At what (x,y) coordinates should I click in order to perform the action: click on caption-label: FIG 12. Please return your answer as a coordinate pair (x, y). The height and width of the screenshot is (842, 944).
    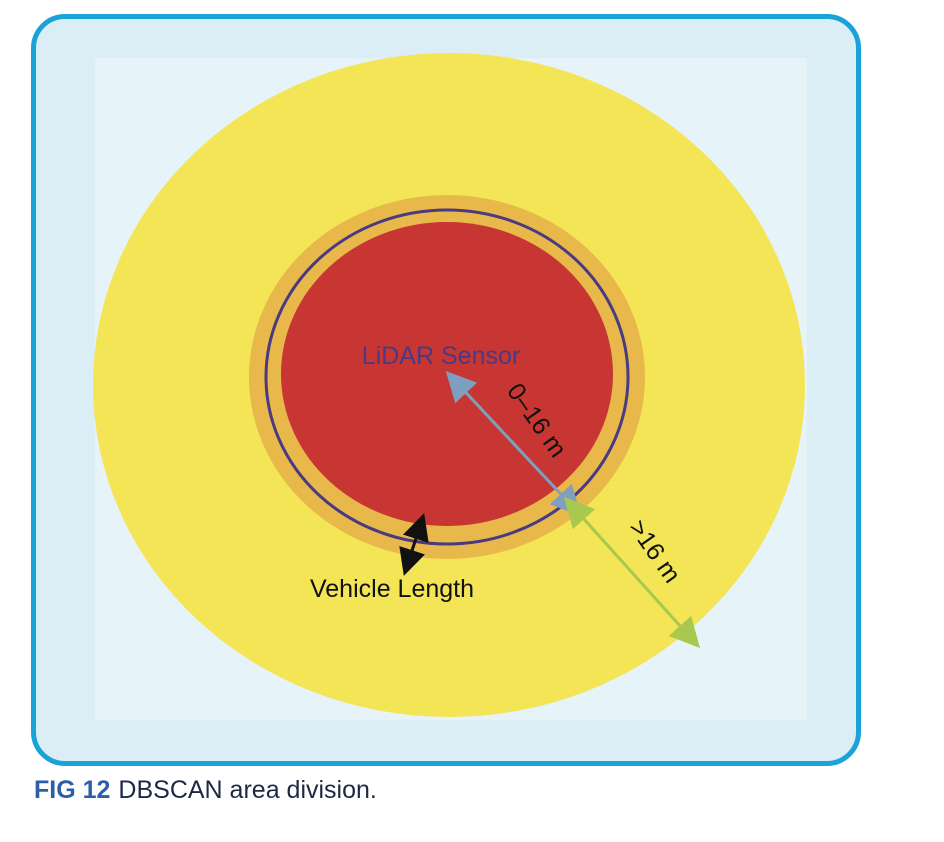
    Looking at the image, I should click on (72, 790).